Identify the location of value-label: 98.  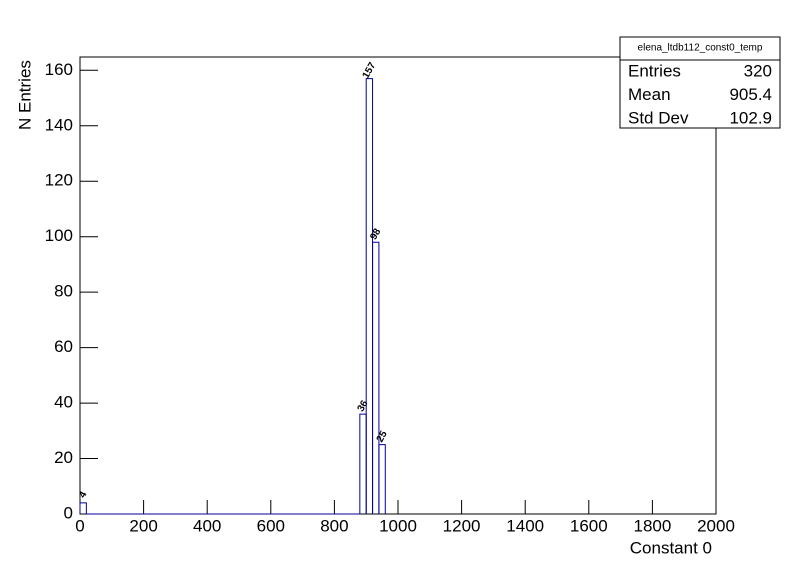
(375, 234).